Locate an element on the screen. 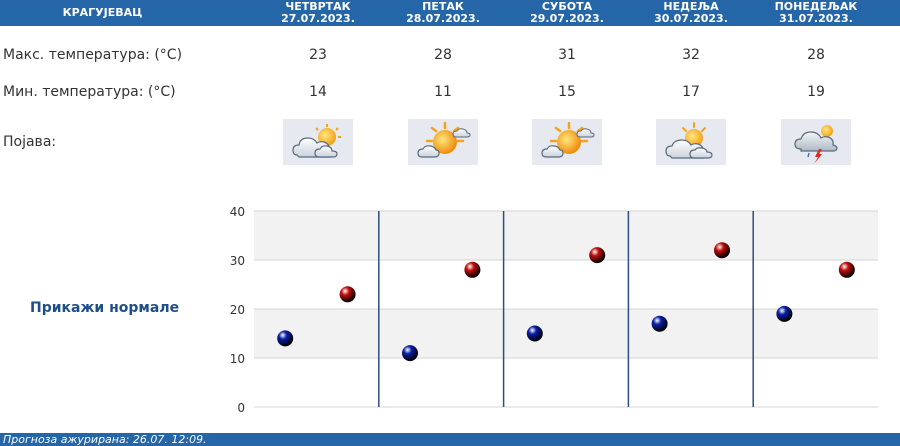 The width and height of the screenshot is (900, 446). thunderstorm-icon is located at coordinates (816, 142).